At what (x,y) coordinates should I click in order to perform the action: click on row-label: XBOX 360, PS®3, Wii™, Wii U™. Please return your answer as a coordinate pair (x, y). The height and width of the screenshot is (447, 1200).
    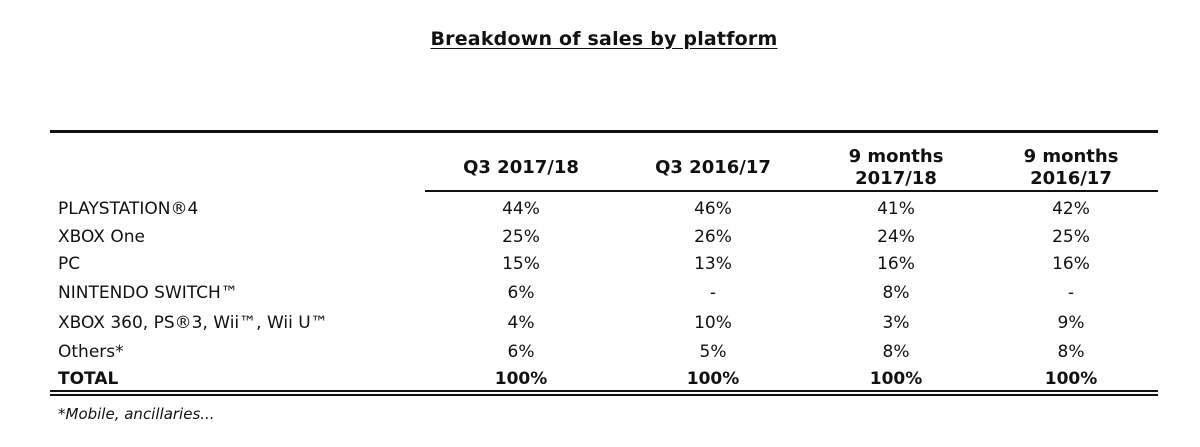
    Looking at the image, I should click on (193, 323).